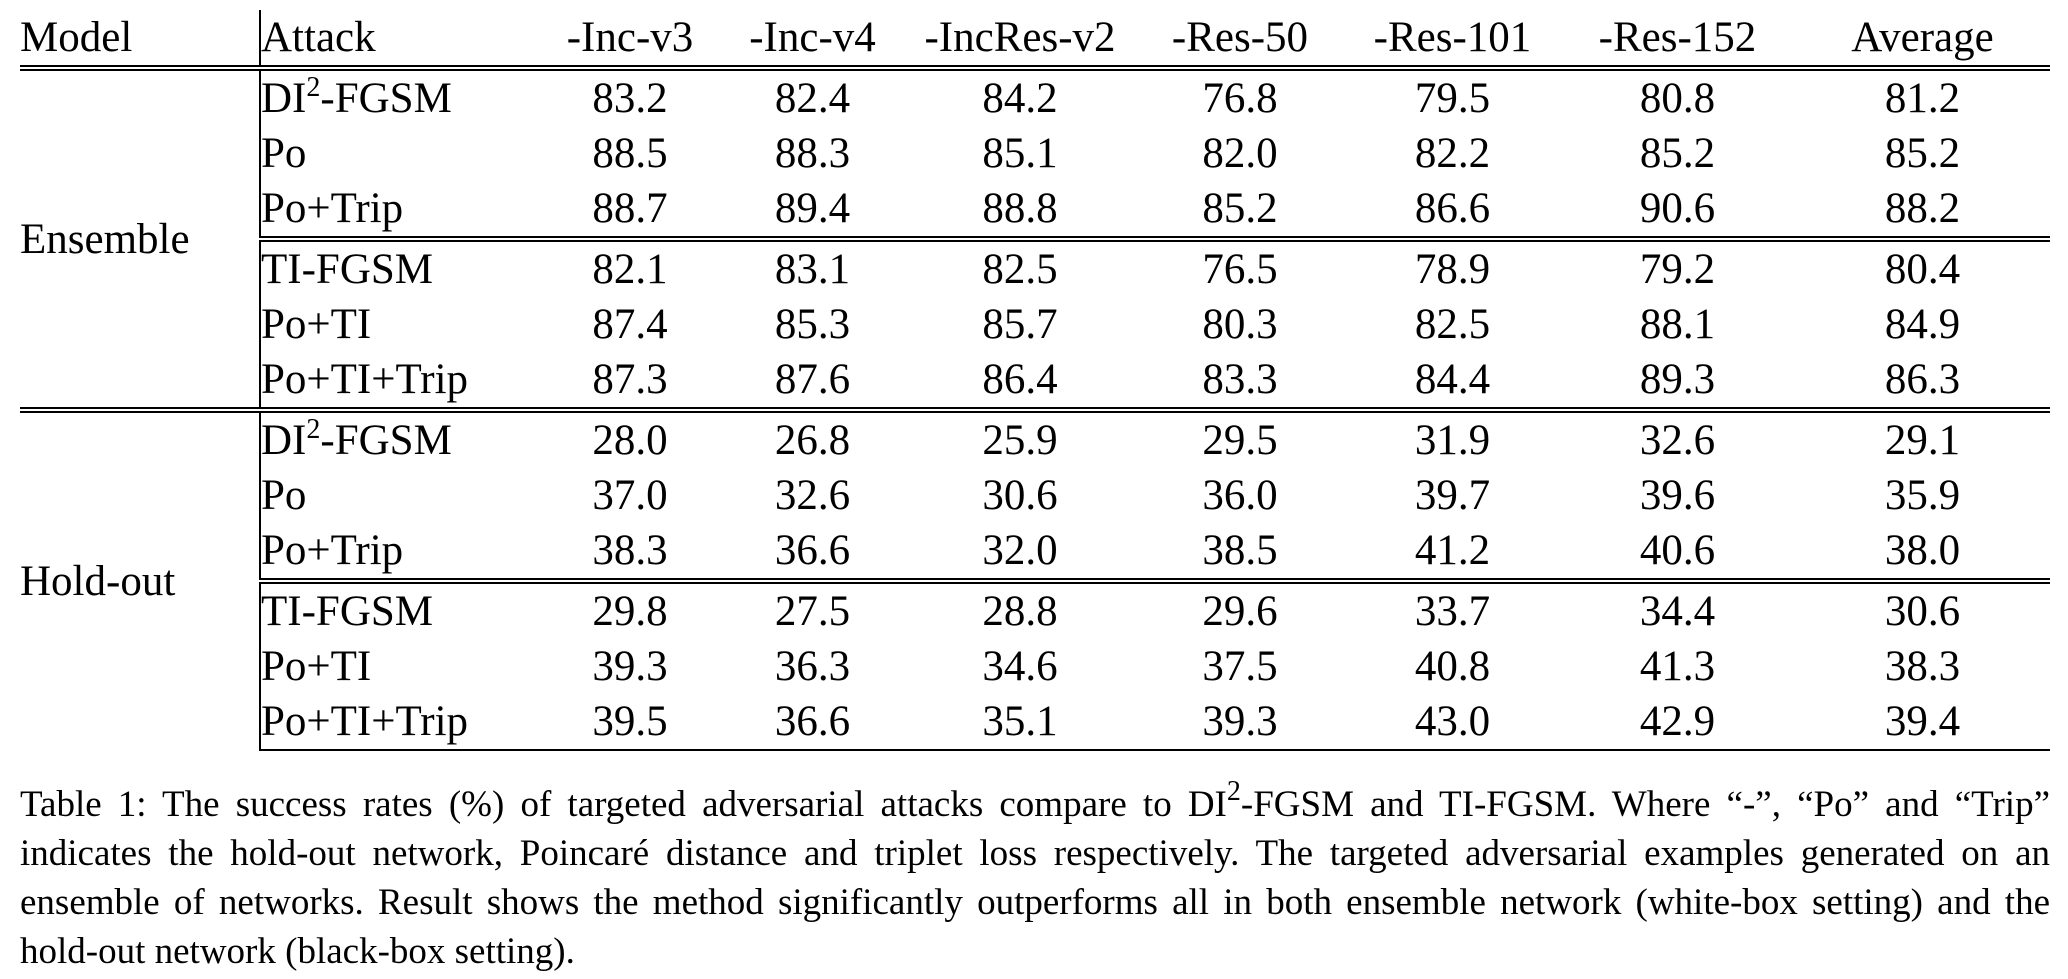  I want to click on value-cell: 88.2, so click(1922, 208).